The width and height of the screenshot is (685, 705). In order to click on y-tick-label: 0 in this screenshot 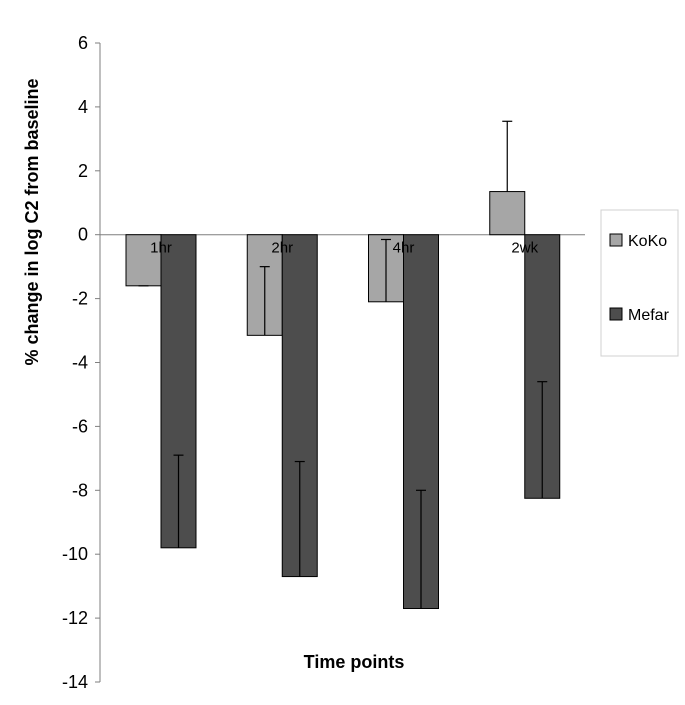, I will do `click(83, 235)`.